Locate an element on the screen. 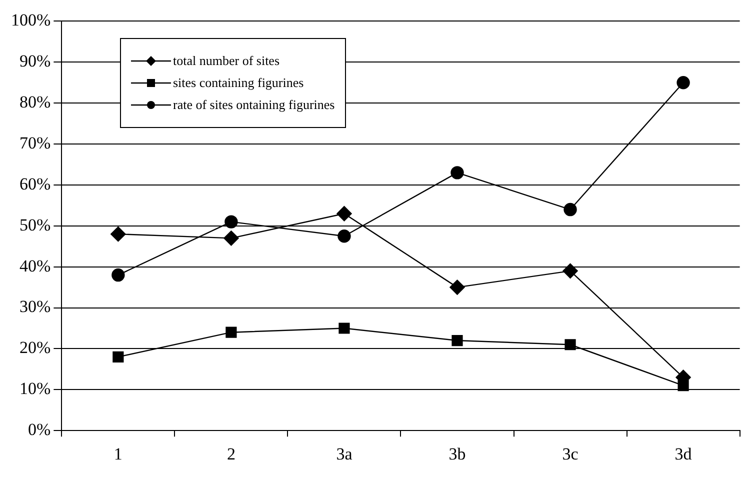  y-tick-label: 10% is located at coordinates (35, 388).